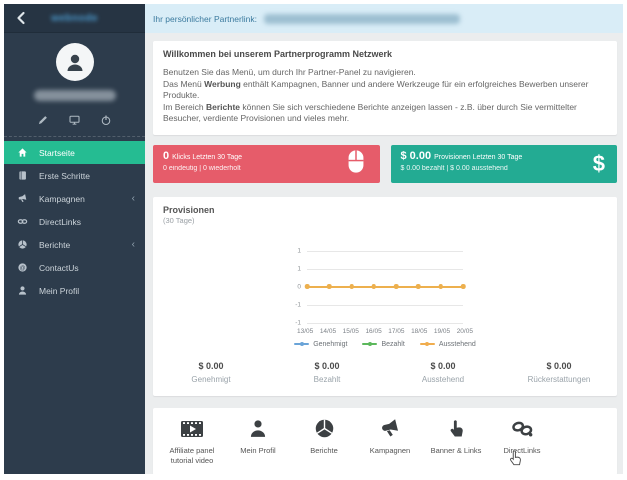 The width and height of the screenshot is (627, 480). I want to click on x-tick: 13/05, so click(305, 331).